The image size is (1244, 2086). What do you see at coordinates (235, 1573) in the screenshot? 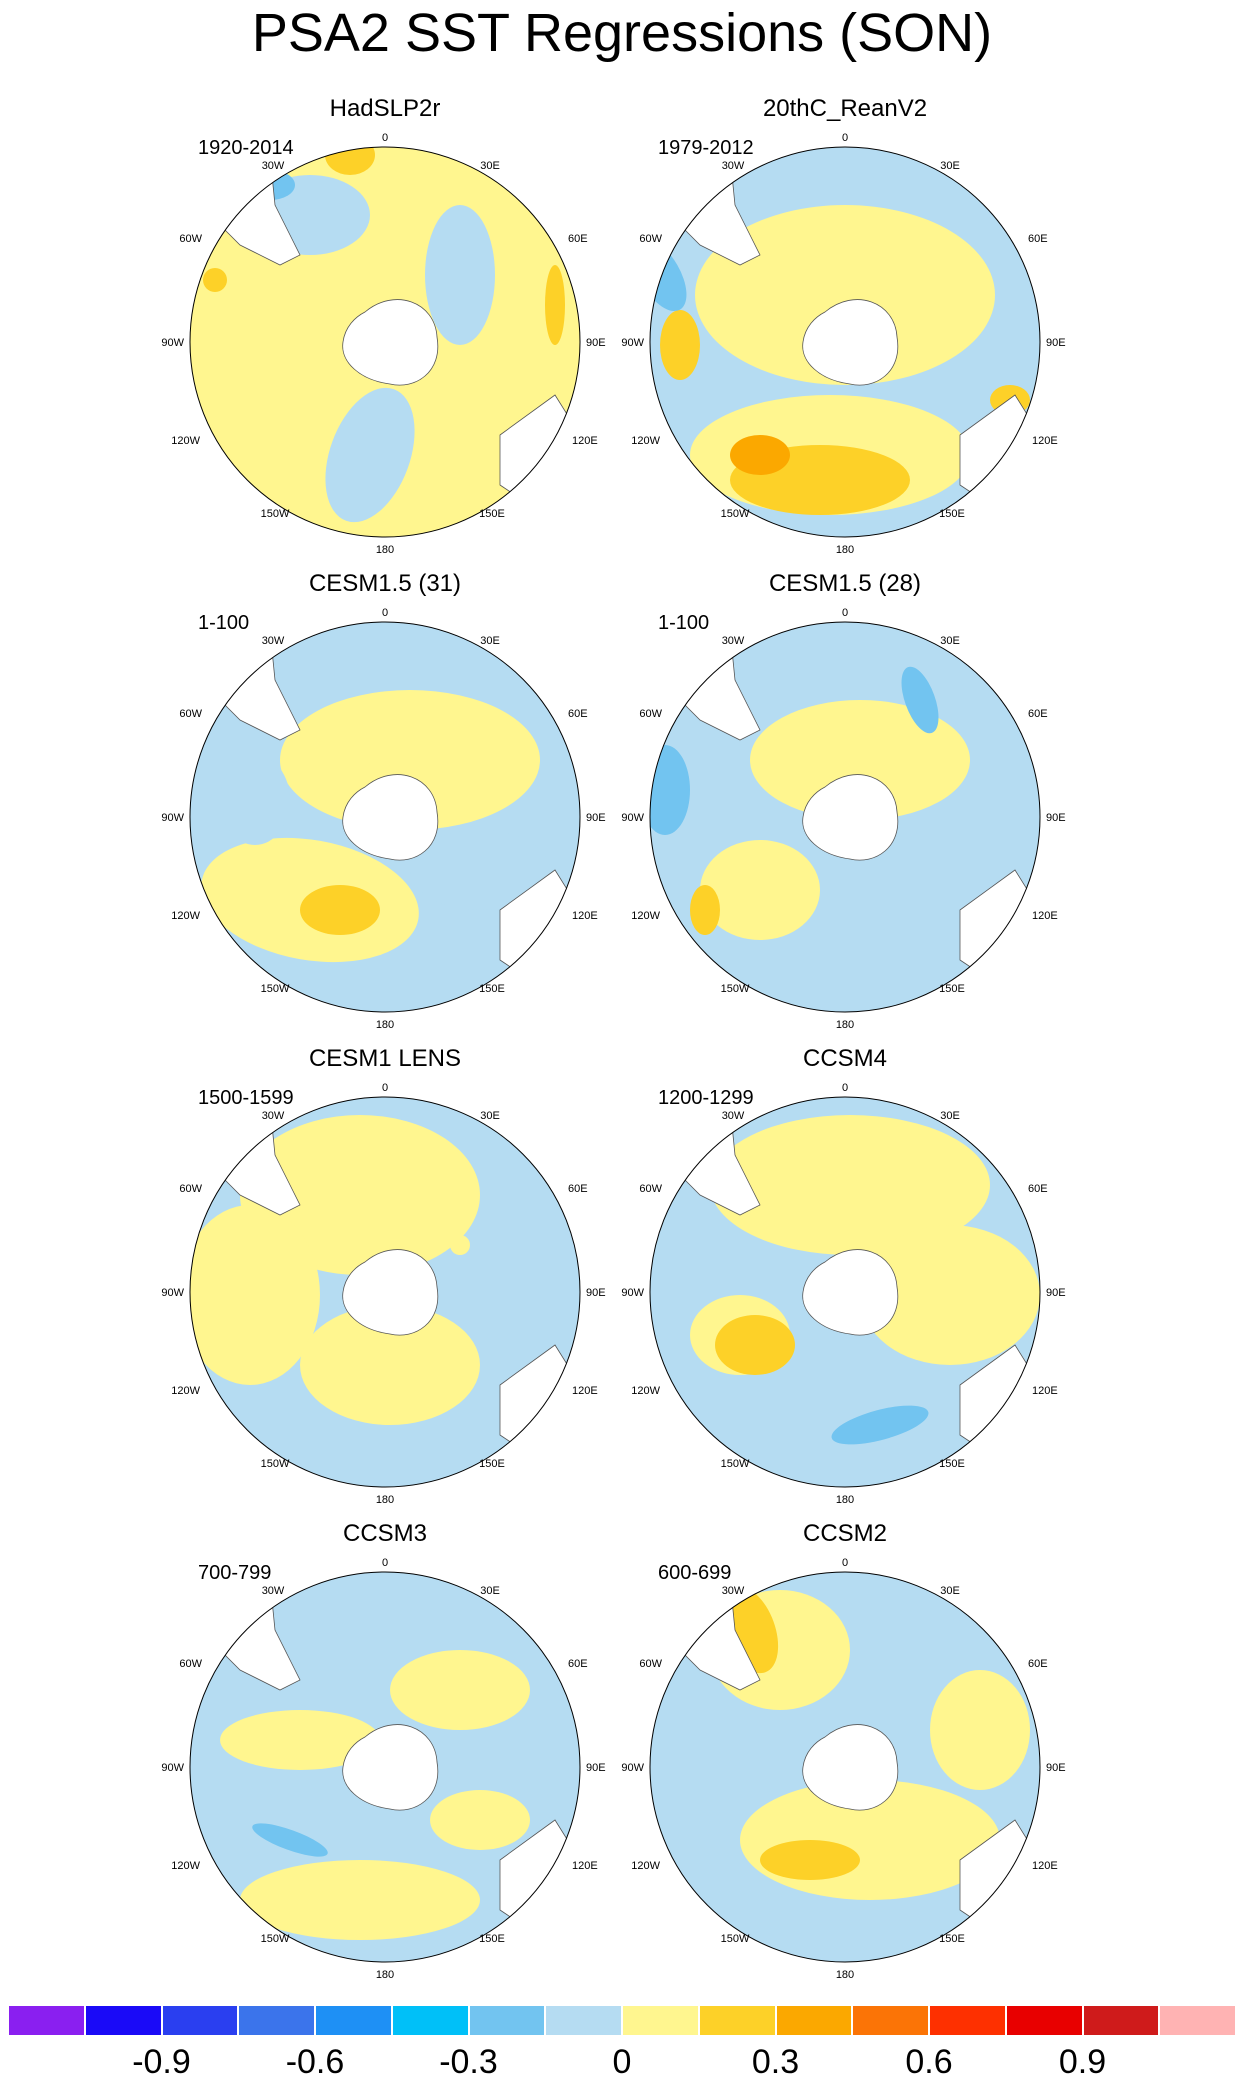
I see `panel-period: 700-799` at bounding box center [235, 1573].